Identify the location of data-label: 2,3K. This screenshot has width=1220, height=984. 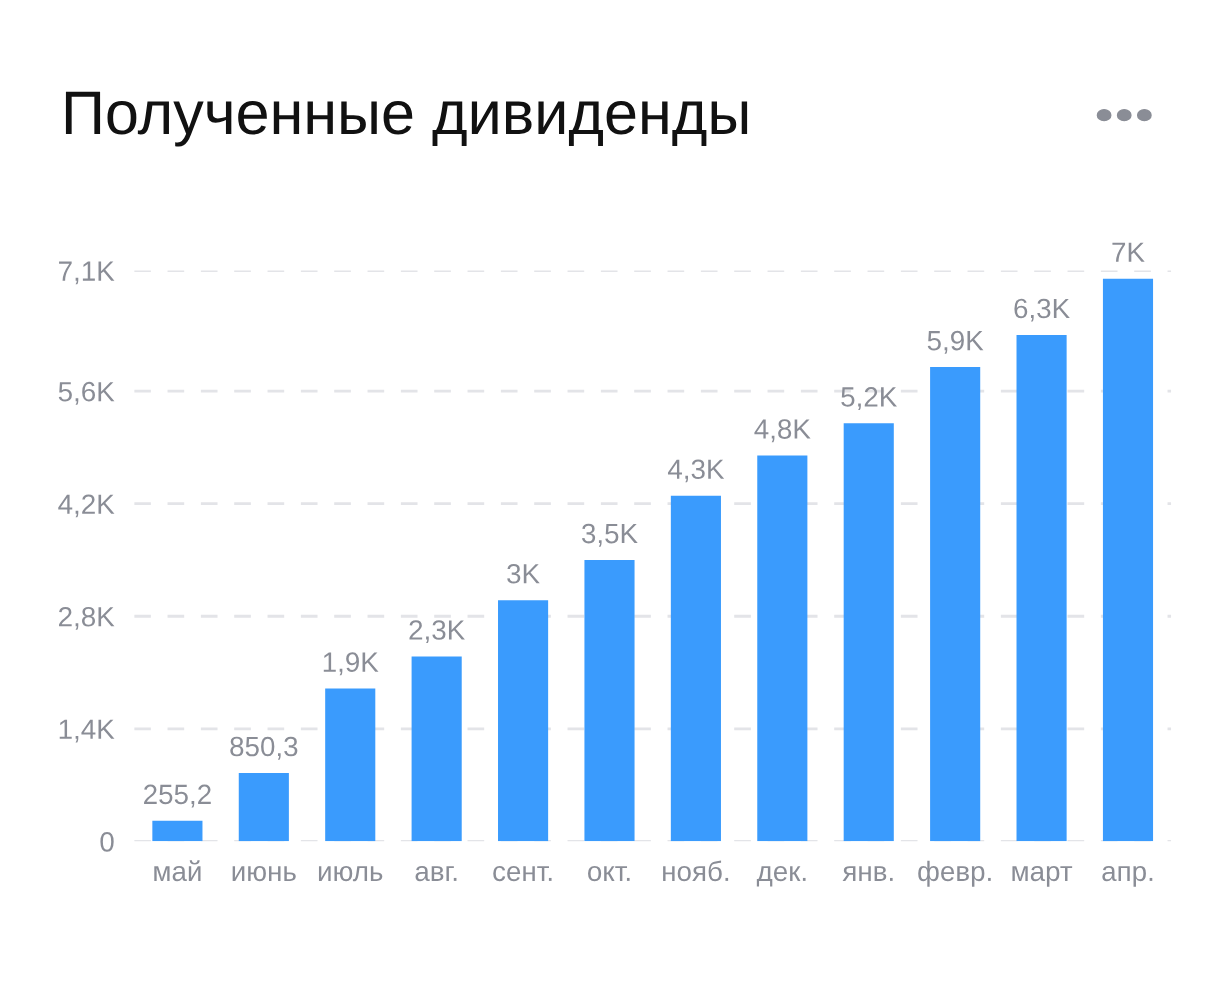
(437, 632).